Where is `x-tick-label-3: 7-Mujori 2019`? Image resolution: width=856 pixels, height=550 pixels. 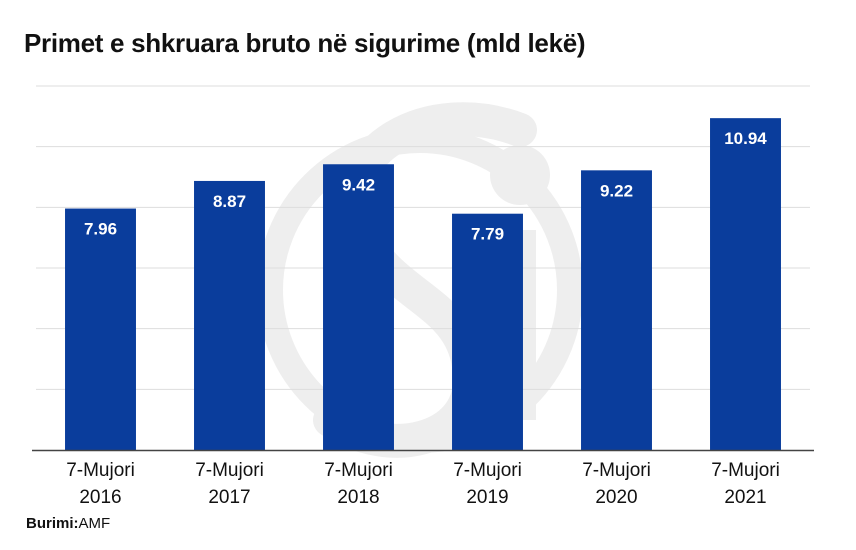
x-tick-label-3: 7-Mujori 2019 is located at coordinates (487, 484).